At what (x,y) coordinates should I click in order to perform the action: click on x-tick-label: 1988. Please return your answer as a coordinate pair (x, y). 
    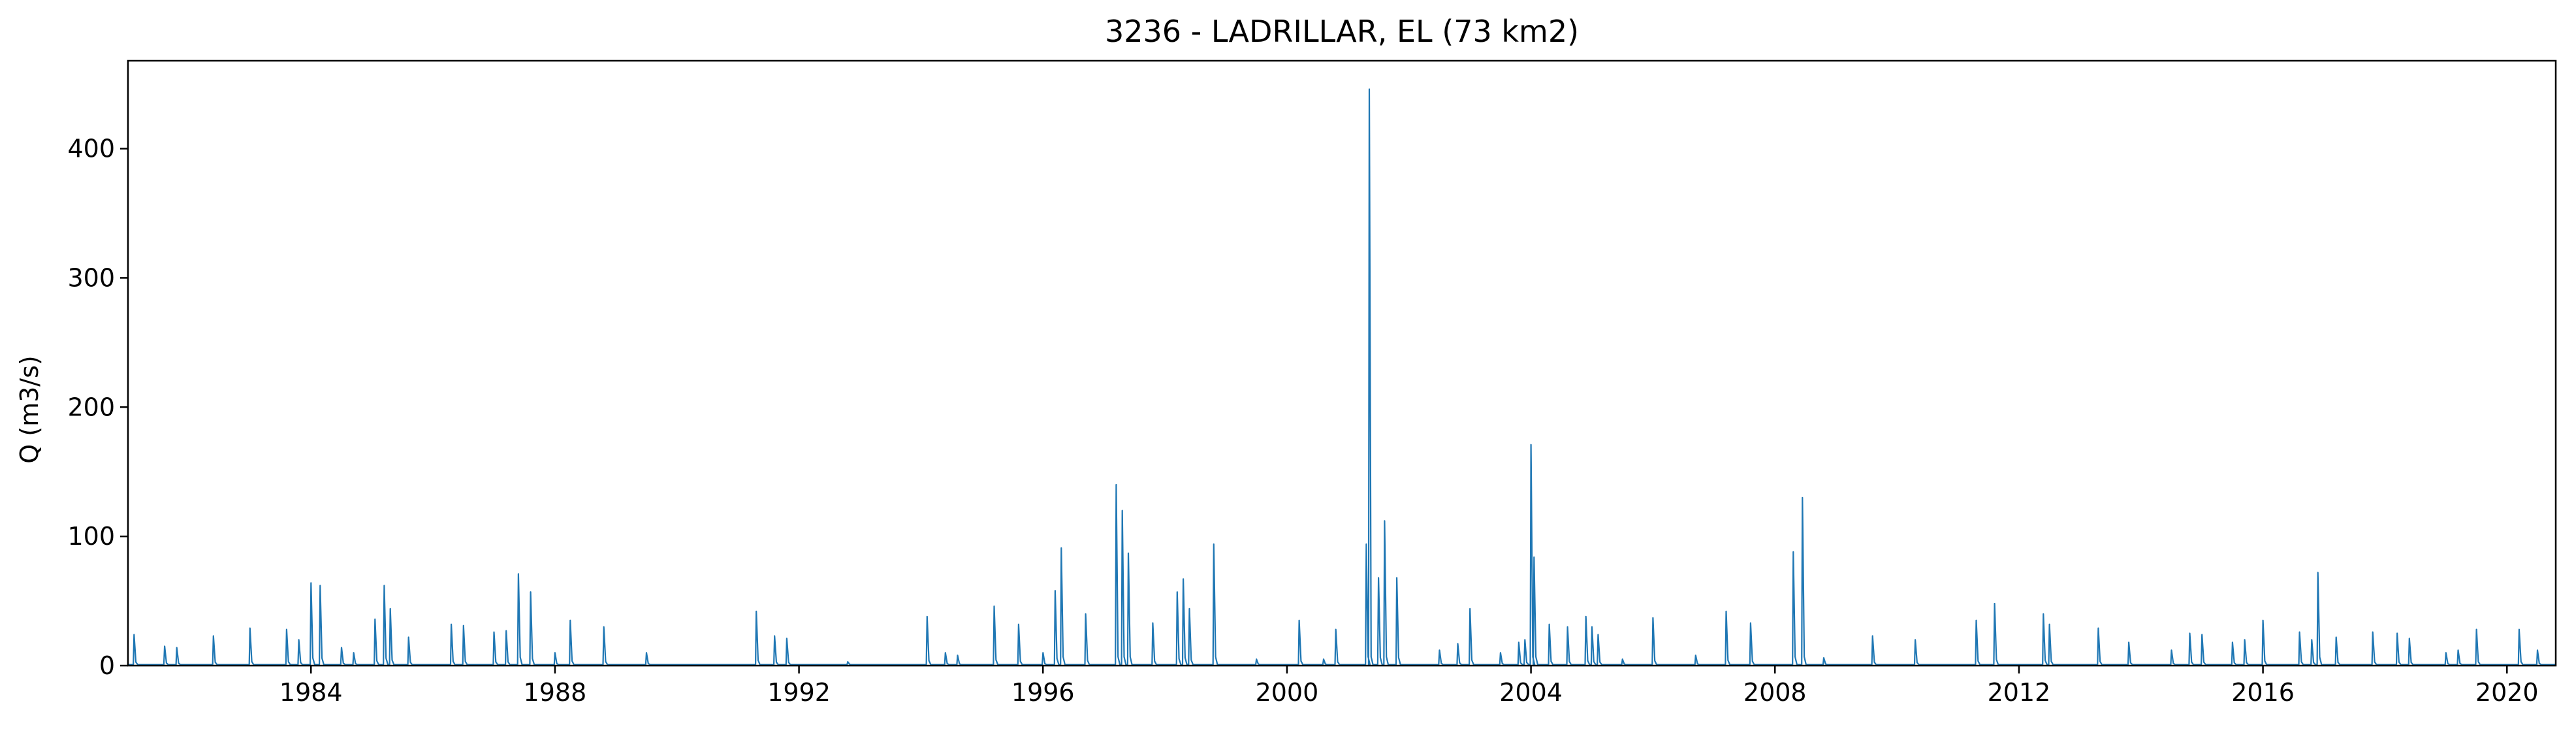
    Looking at the image, I should click on (556, 692).